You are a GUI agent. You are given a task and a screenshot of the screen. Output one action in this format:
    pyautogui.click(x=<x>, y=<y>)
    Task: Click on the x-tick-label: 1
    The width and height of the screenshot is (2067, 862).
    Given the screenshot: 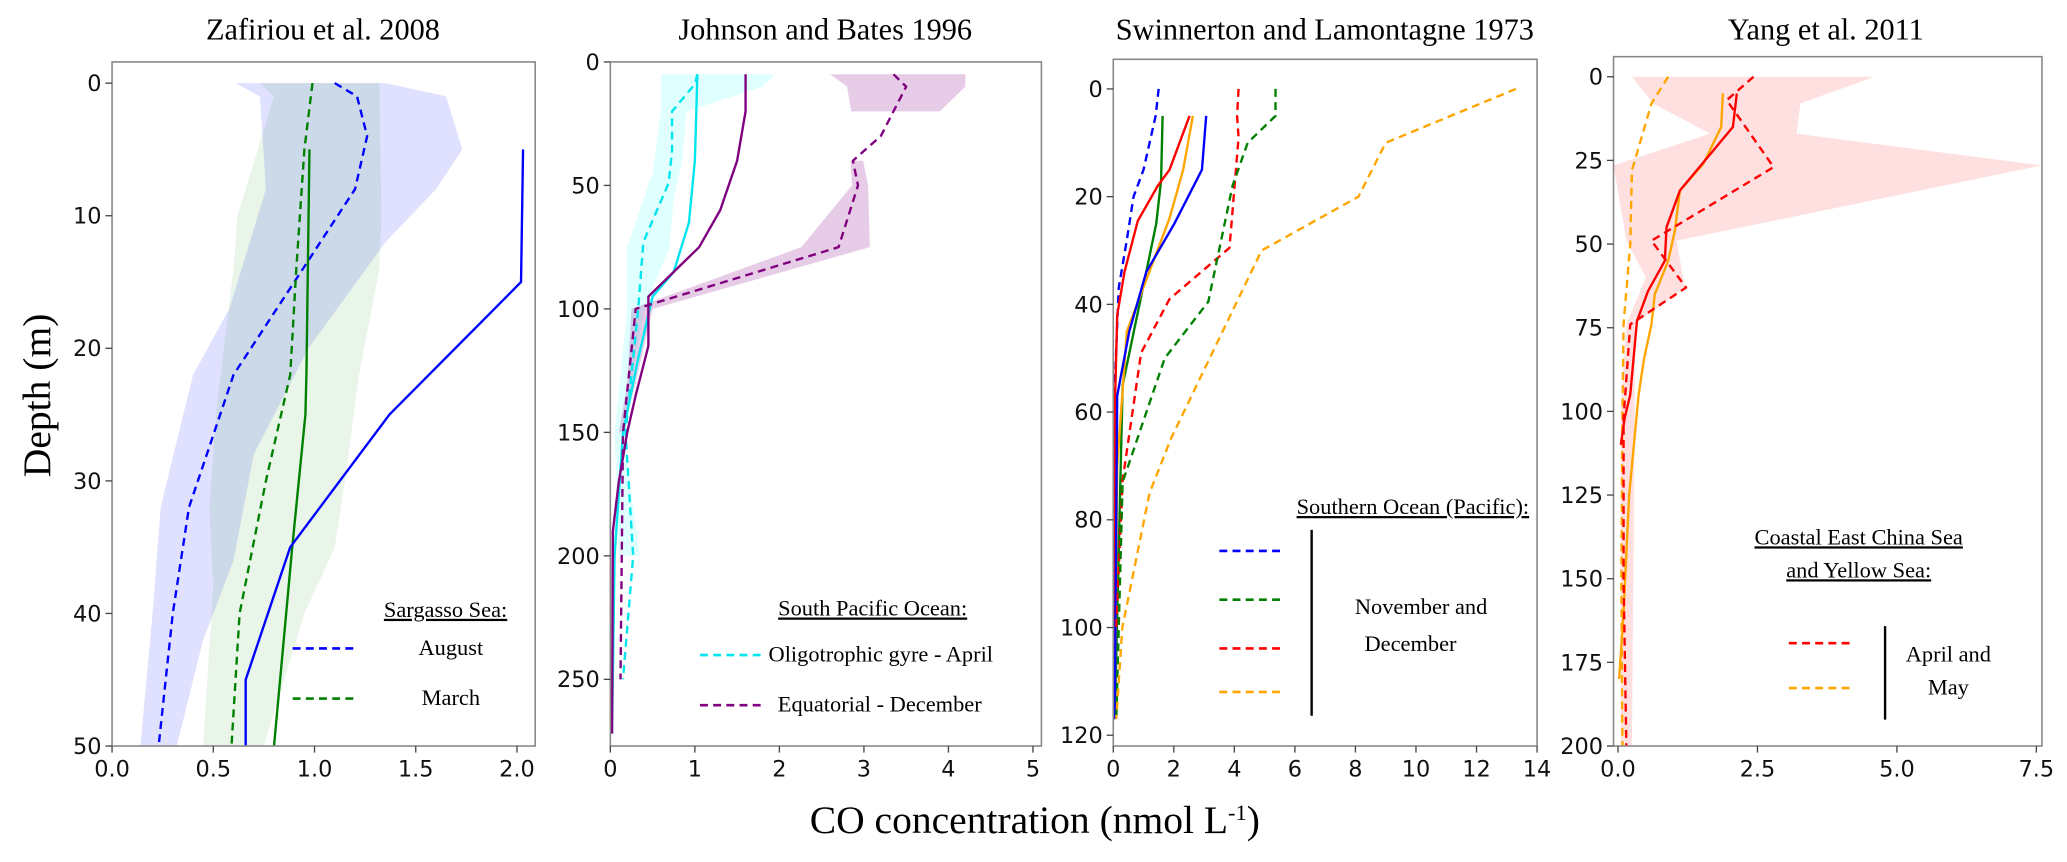 What is the action you would take?
    pyautogui.click(x=695, y=769)
    